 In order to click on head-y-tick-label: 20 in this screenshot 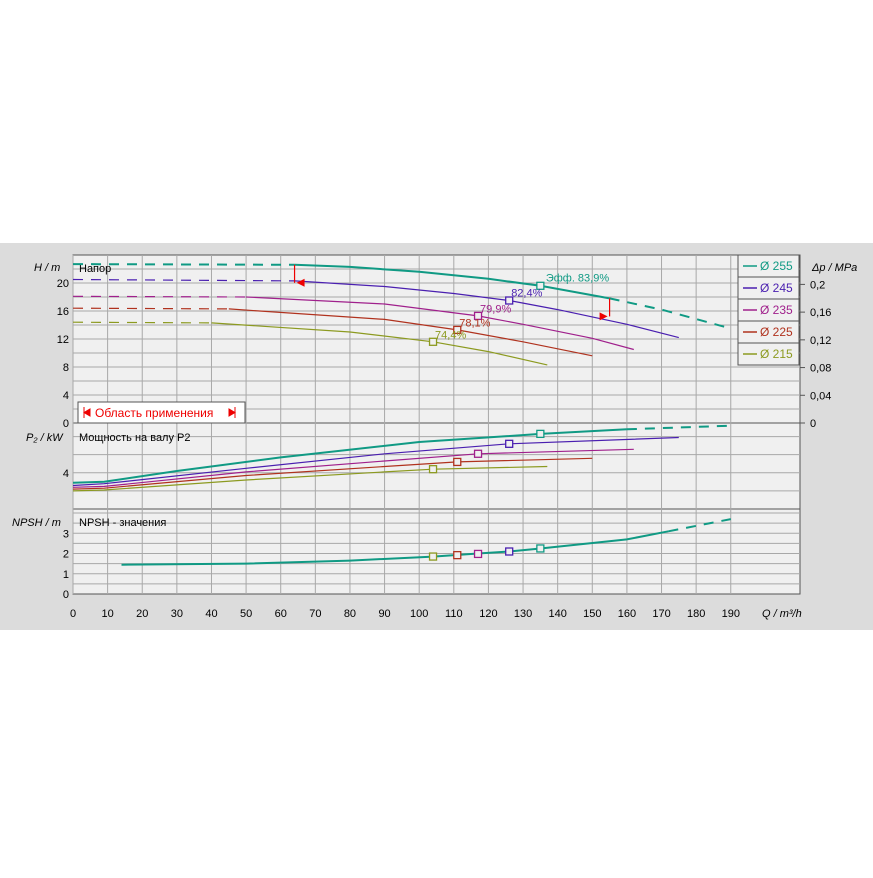, I will do `click(63, 284)`.